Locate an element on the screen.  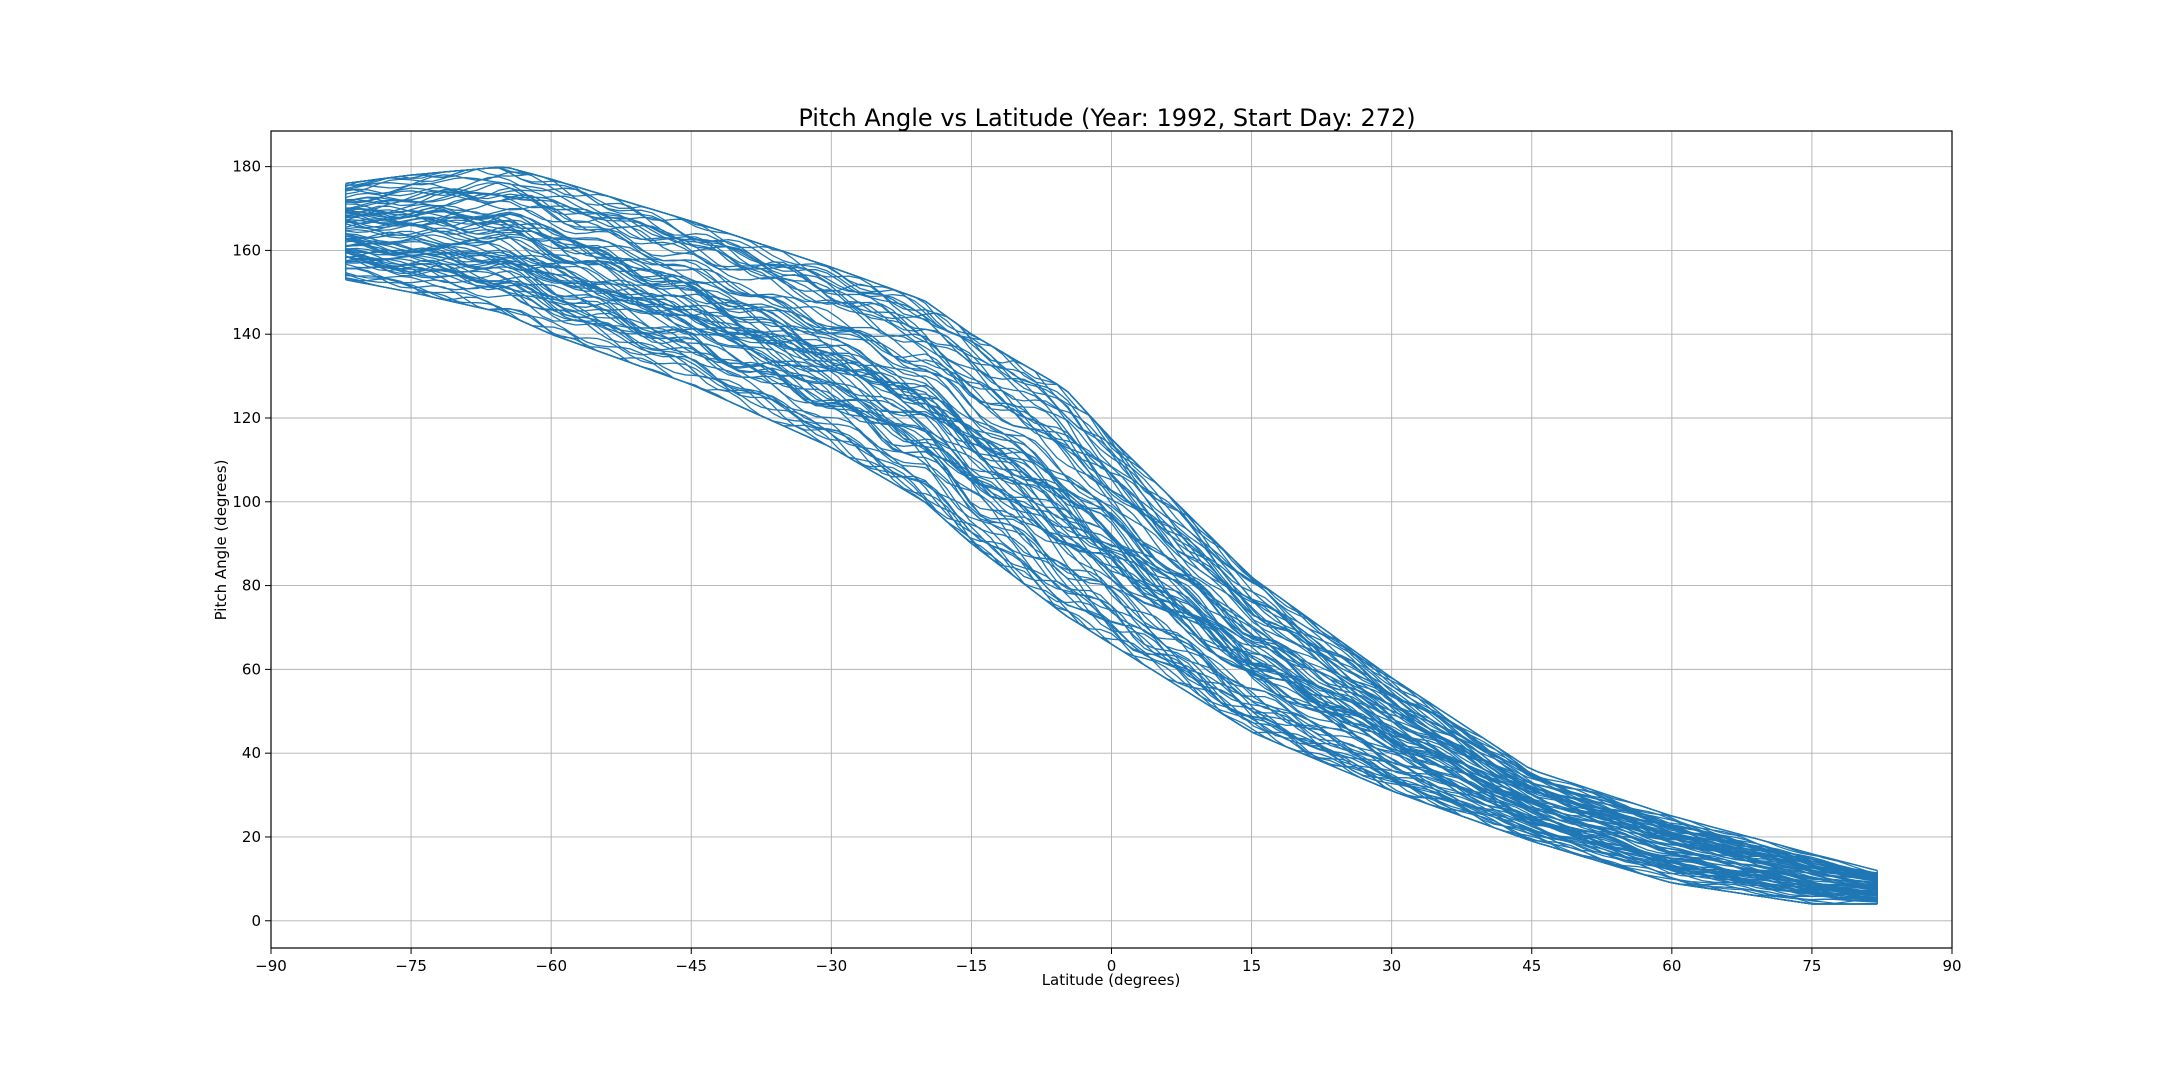
y-axis-label: Pitch Angle (degrees) is located at coordinates (221, 540).